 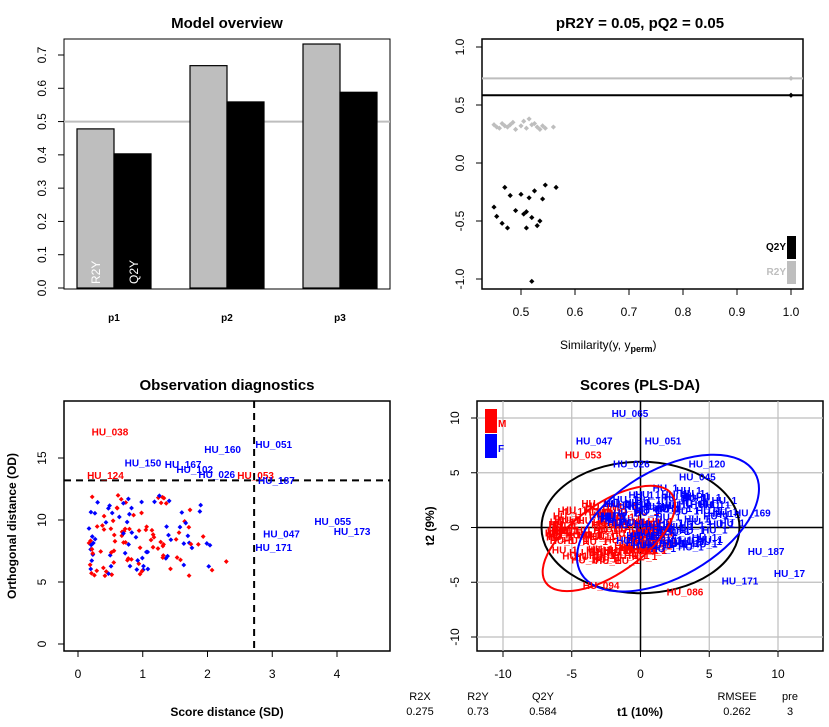 I want to click on bar-q2y-p2, so click(x=245, y=195).